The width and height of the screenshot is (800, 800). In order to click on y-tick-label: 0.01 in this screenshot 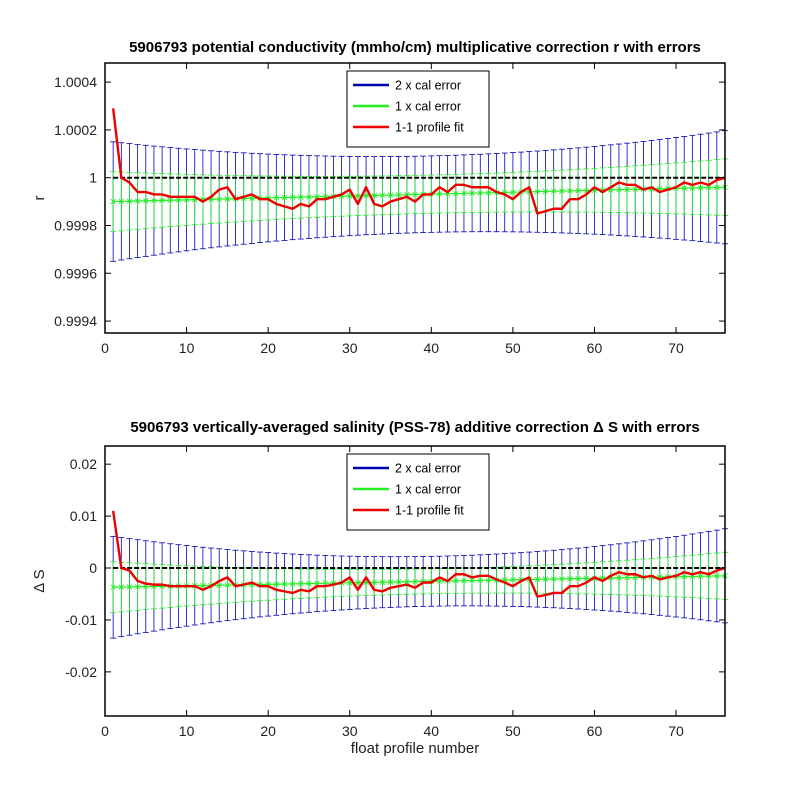, I will do `click(83, 516)`.